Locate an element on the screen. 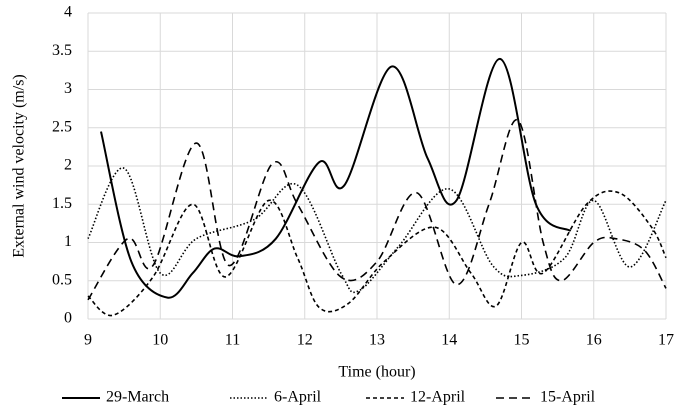 This screenshot has height=413, width=678. x-tick-label: 17 is located at coordinates (666, 340).